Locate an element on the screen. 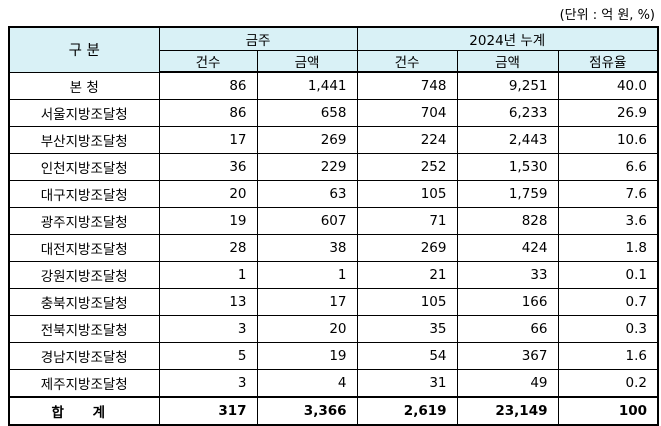 This screenshot has height=426, width=661. cell-w-amount: 19 is located at coordinates (307, 356).